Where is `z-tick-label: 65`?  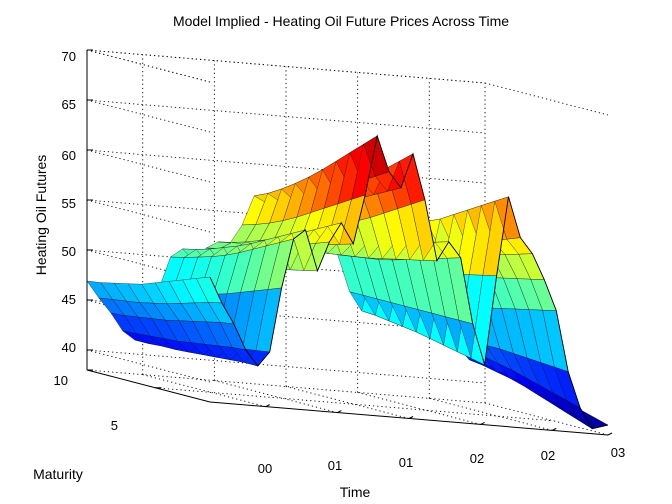 z-tick-label: 65 is located at coordinates (69, 104).